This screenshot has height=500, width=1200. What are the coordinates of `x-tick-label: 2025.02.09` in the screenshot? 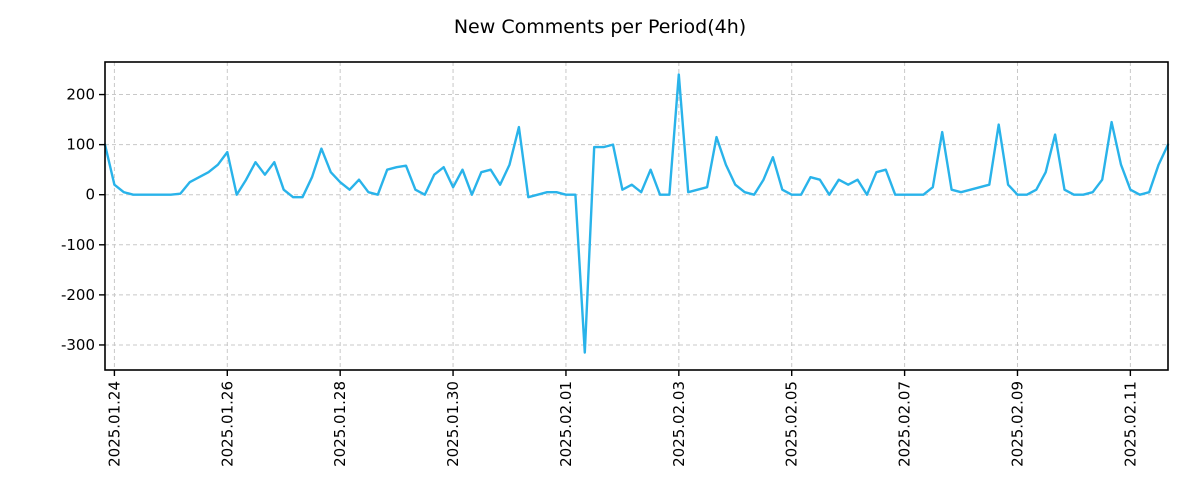 It's located at (1017, 424).